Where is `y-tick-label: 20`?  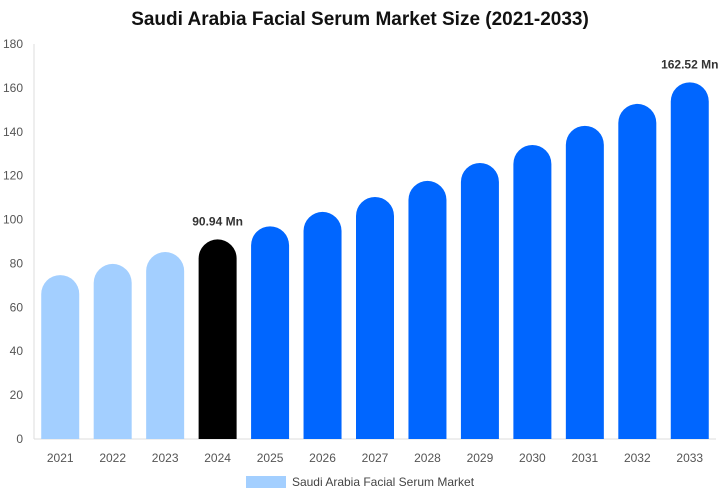
y-tick-label: 20 is located at coordinates (17, 395).